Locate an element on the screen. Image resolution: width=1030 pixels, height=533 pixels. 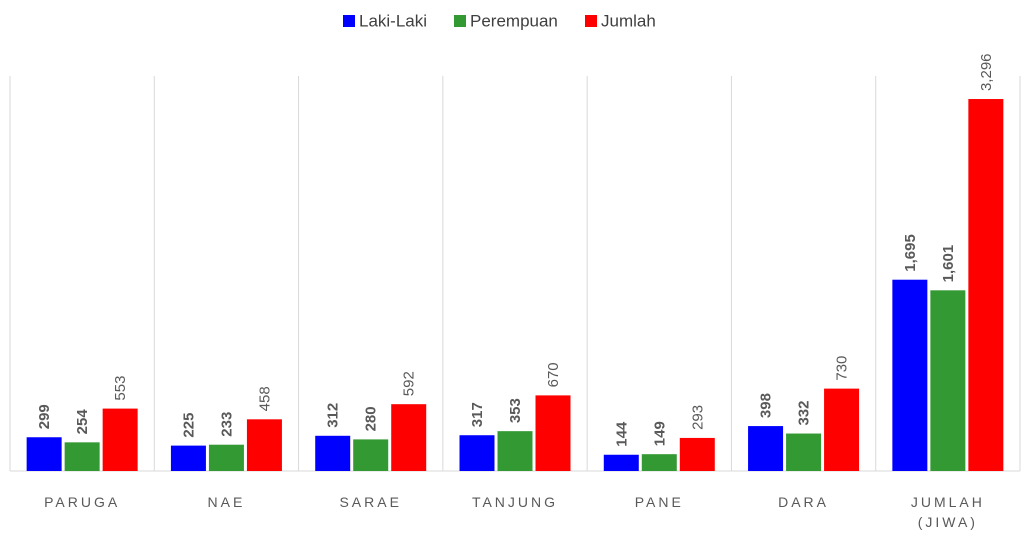
data-label: 3,296 is located at coordinates (986, 72).